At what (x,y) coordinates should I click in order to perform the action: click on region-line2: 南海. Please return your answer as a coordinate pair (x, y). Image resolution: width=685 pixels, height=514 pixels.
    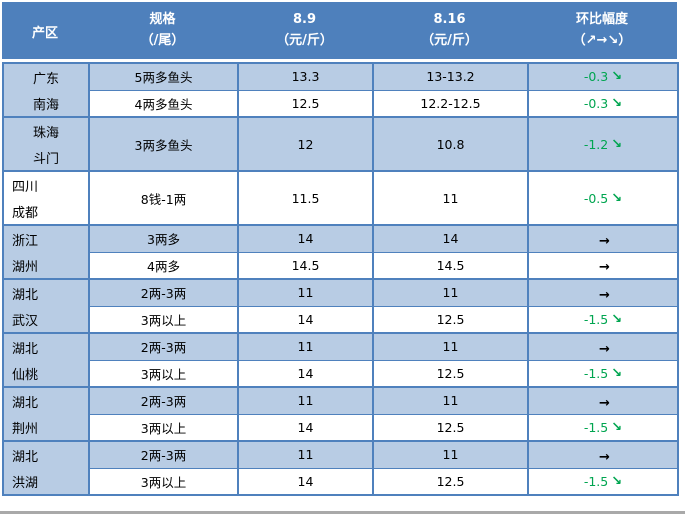
    Looking at the image, I should click on (45, 105).